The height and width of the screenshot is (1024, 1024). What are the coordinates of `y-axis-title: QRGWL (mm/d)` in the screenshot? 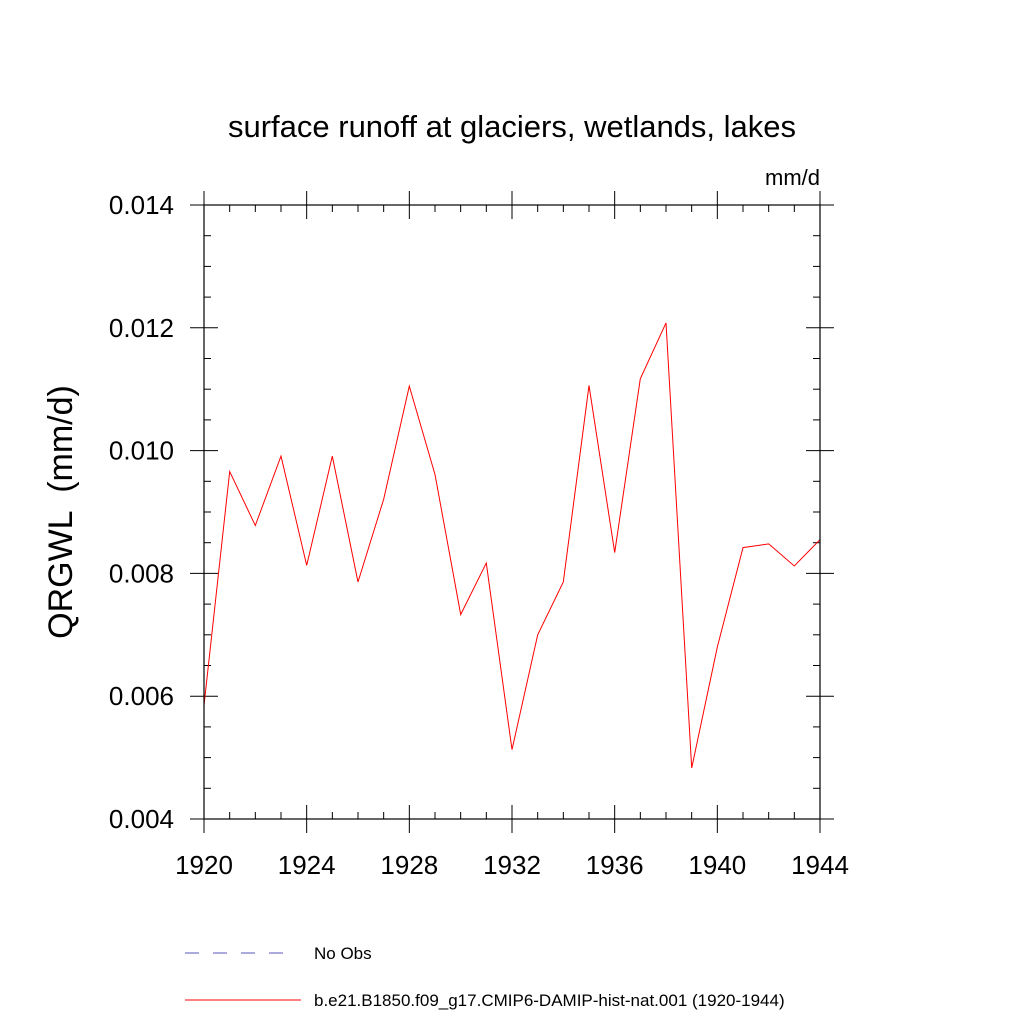 It's located at (61, 512).